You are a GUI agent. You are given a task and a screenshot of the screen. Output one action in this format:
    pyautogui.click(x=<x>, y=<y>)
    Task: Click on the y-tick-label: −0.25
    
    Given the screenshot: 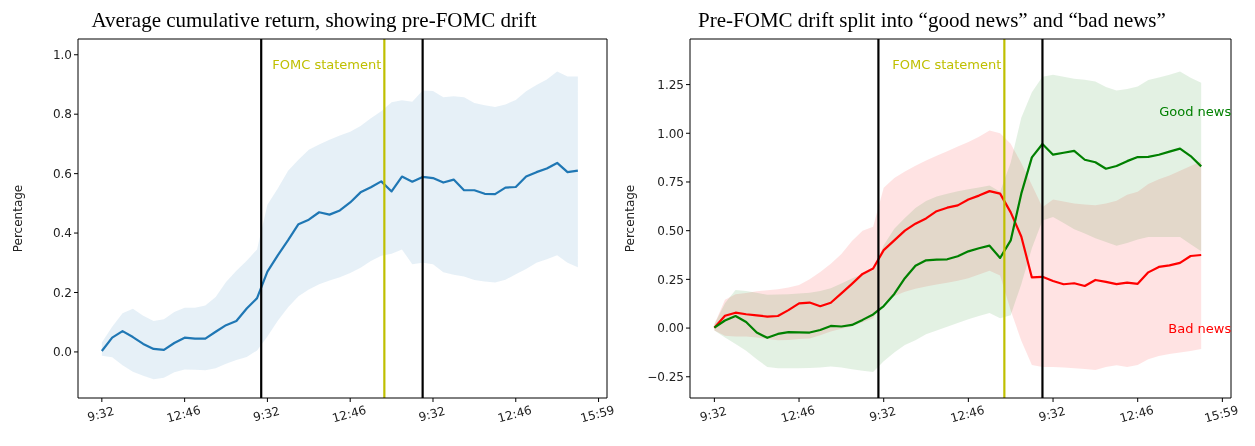 What is the action you would take?
    pyautogui.click(x=665, y=377)
    